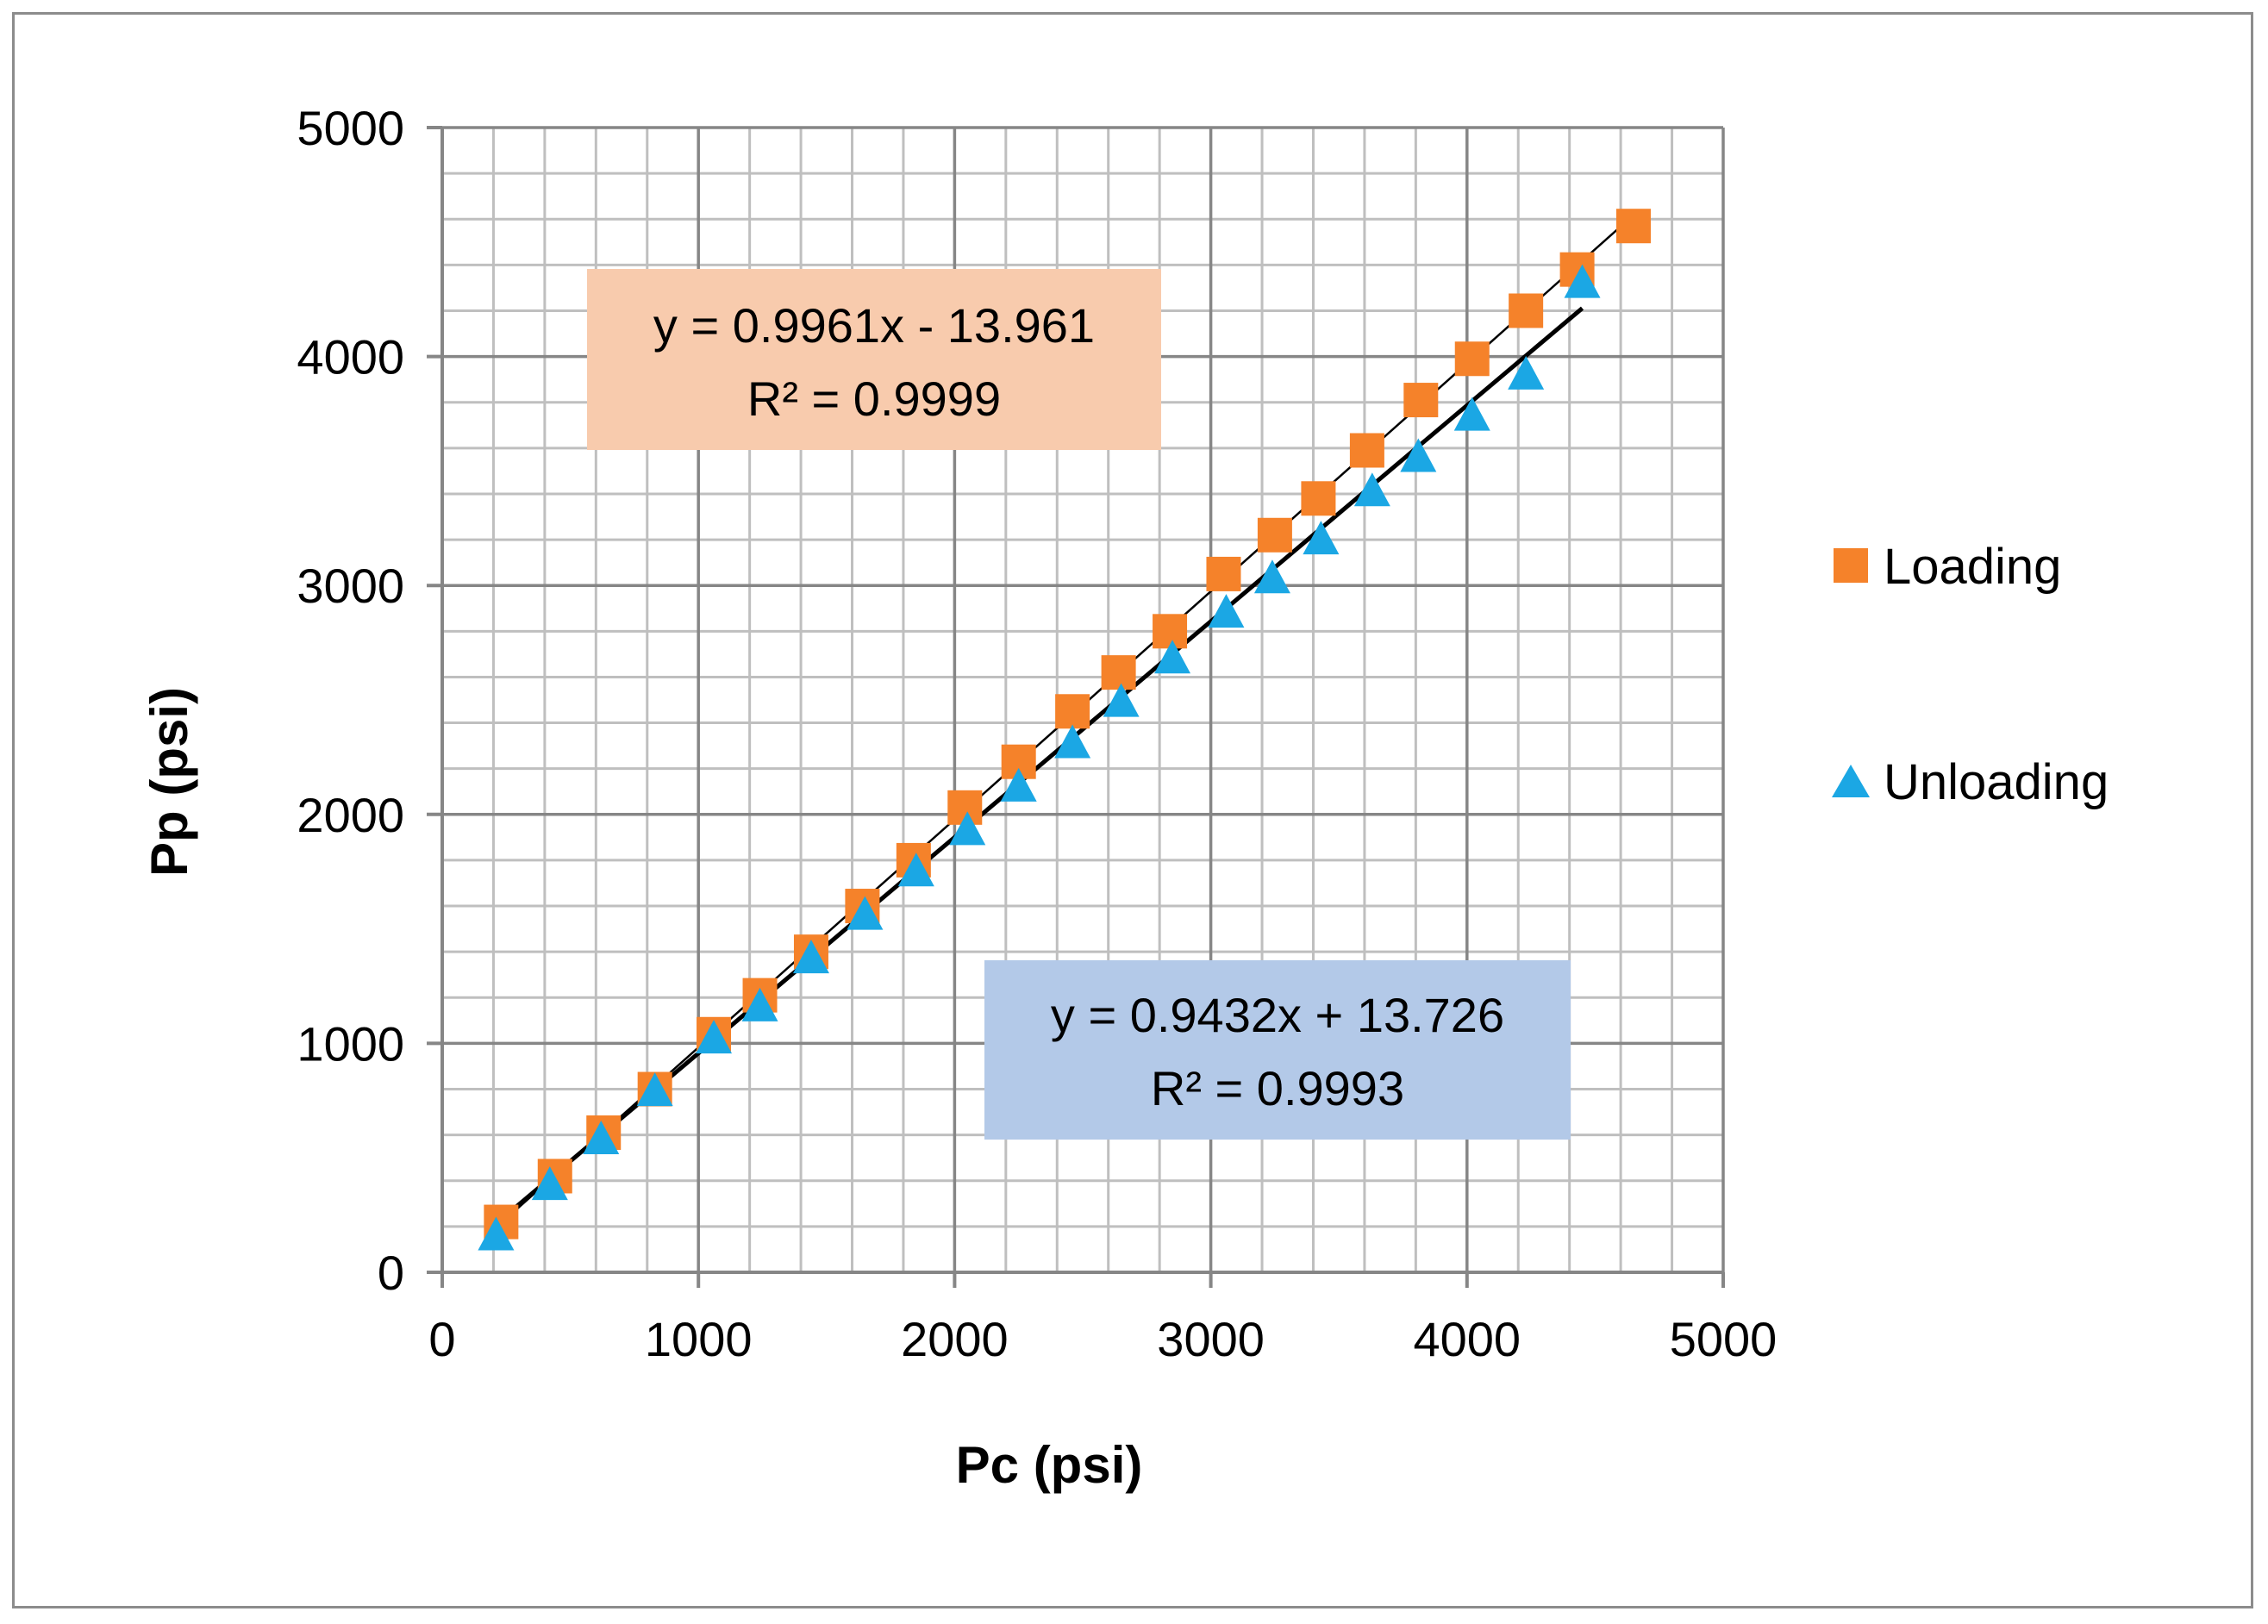  Describe the element at coordinates (350, 815) in the screenshot. I see `y-tick-label: 2000` at that location.